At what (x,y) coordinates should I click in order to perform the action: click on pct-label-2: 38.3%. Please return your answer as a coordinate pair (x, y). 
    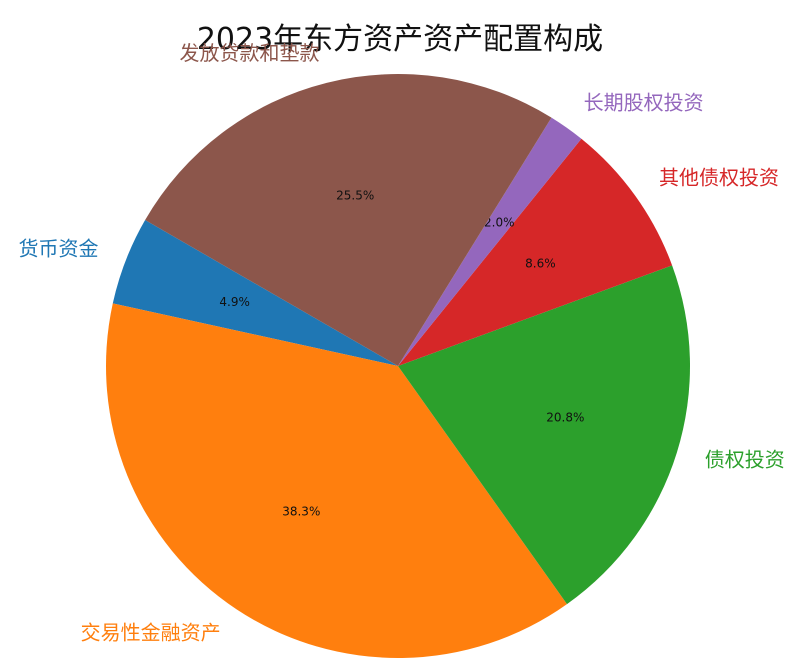
    Looking at the image, I should click on (301, 512).